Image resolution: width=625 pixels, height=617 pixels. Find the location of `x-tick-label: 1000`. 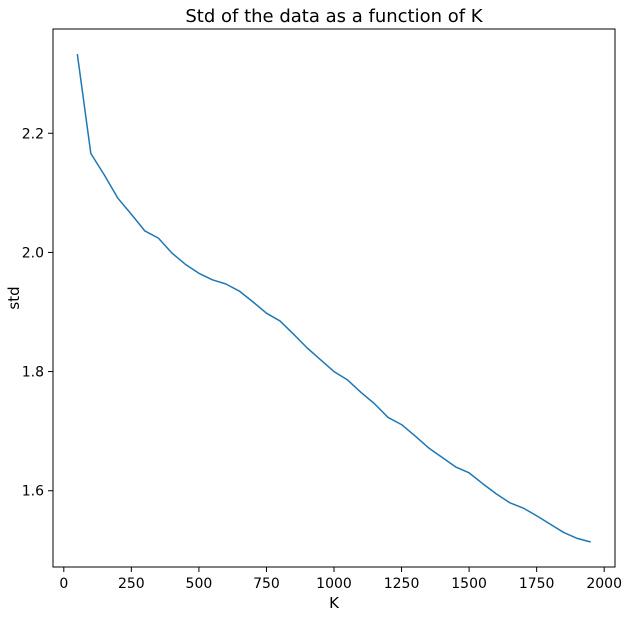

x-tick-label: 1000 is located at coordinates (334, 584).